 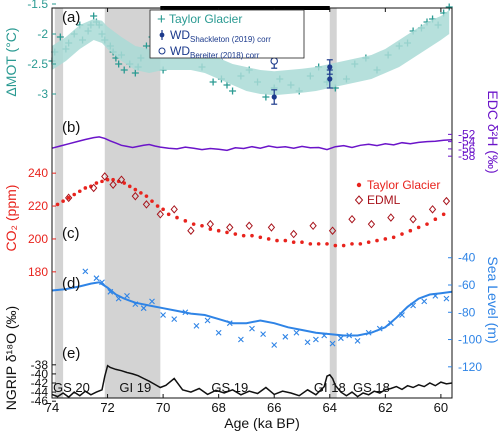 What do you see at coordinates (71, 233) in the screenshot?
I see `panel-label-c: (c)` at bounding box center [71, 233].